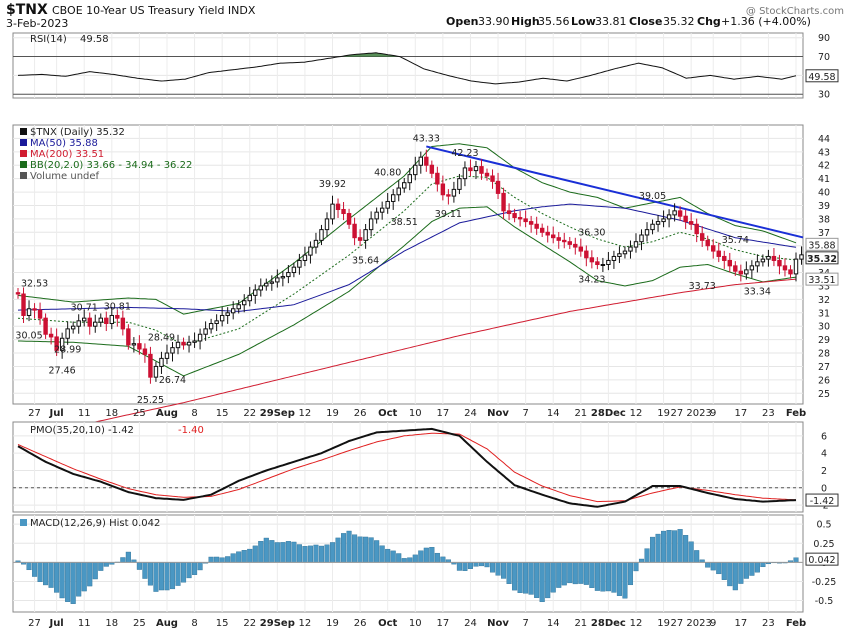 This screenshot has height=633, width=850. Describe the element at coordinates (222, 413) in the screenshot. I see `x-tick-label: 15` at that location.